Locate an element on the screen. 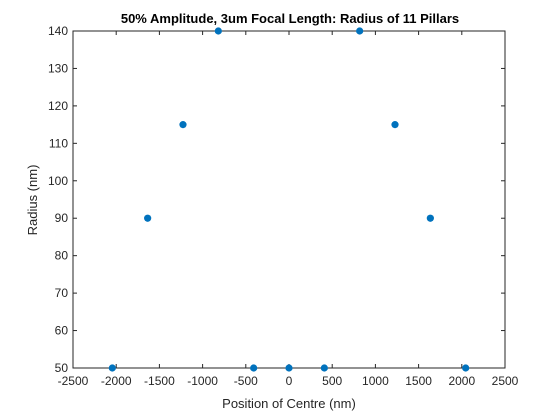  x-axis-label: Position of Centre (nm) is located at coordinates (289, 403).